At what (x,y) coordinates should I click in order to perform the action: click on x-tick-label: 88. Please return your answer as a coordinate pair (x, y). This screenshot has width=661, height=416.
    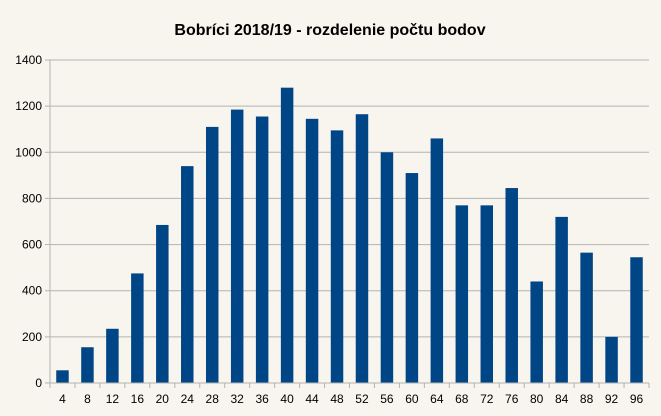
    Looking at the image, I should click on (587, 399).